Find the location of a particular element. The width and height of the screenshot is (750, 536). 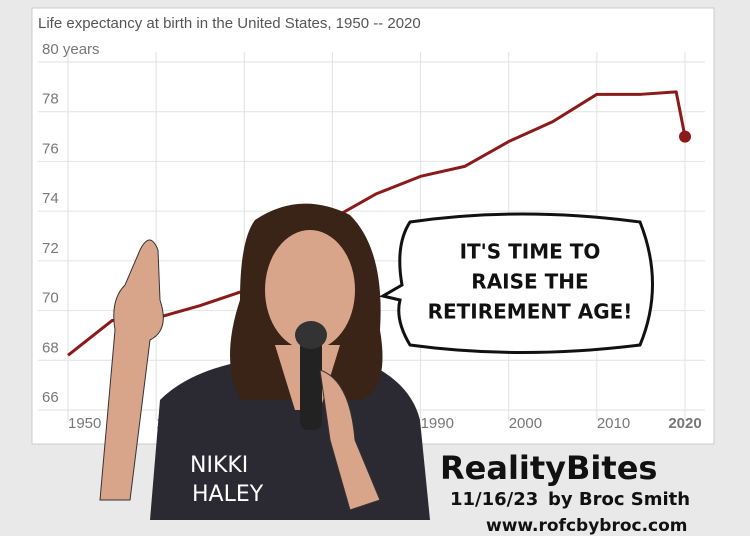

x-tick-label: 1950 is located at coordinates (84, 423).